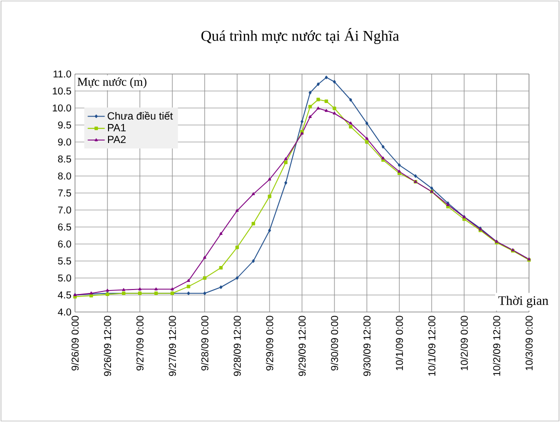 This screenshot has height=422, width=560. What do you see at coordinates (117, 140) in the screenshot?
I see `legend-label: PA2` at bounding box center [117, 140].